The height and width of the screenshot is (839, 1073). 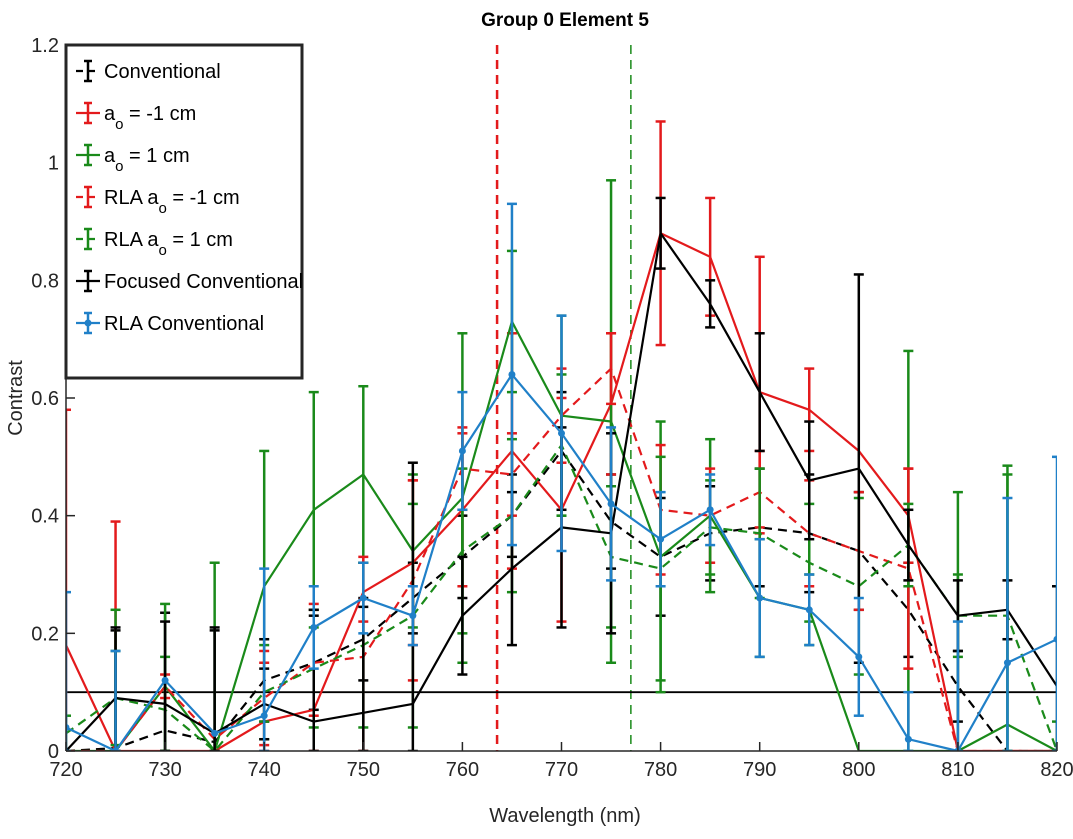 I want to click on legend-item: RLA Conventional, so click(x=170, y=323).